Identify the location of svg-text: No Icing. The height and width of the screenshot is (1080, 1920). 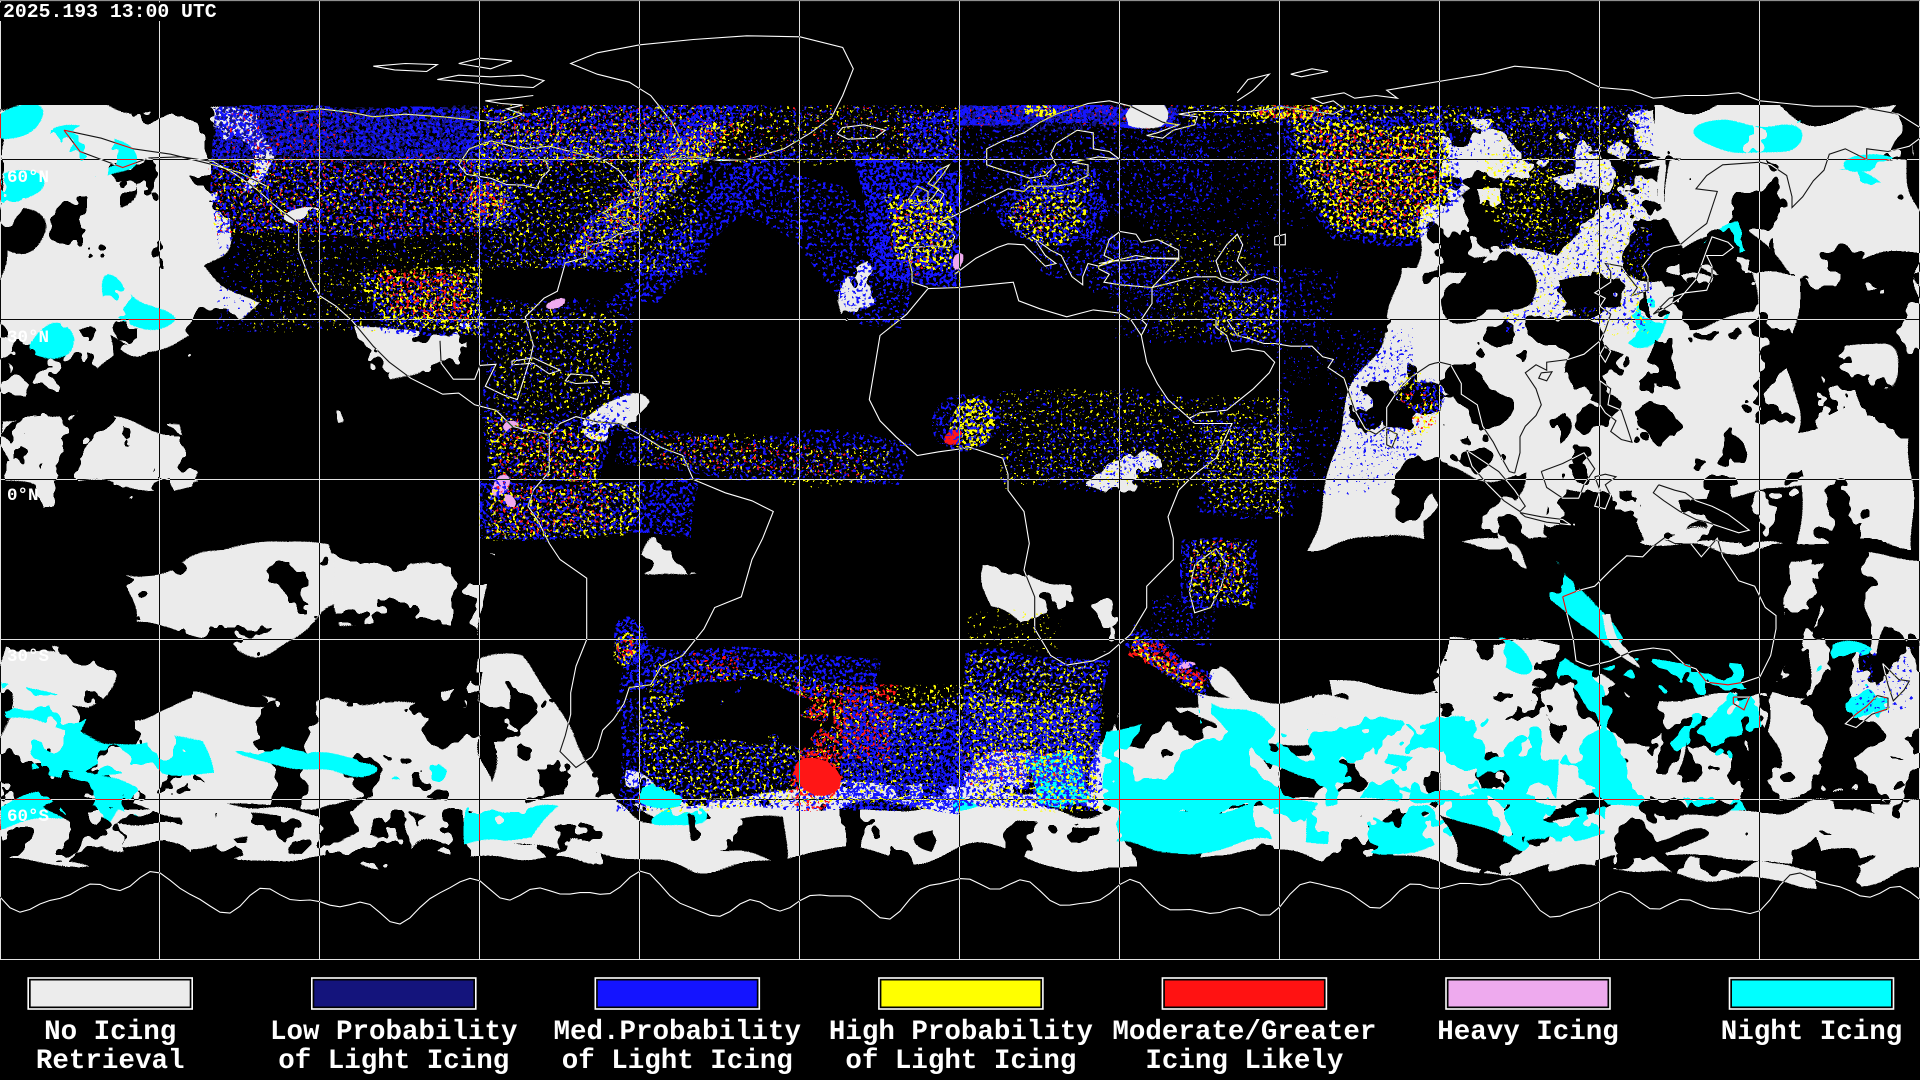
(110, 1032).